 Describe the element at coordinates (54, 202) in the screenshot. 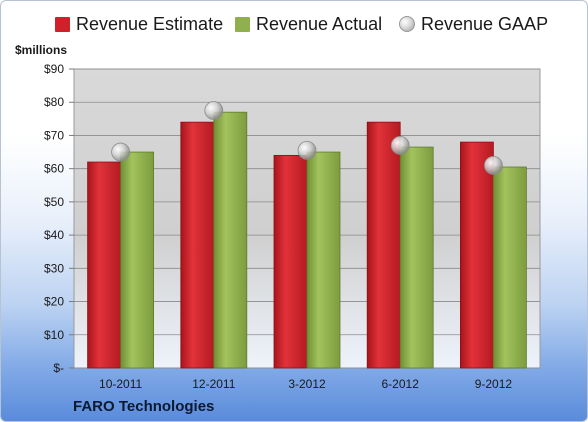

I see `y-tick-label: $50` at that location.